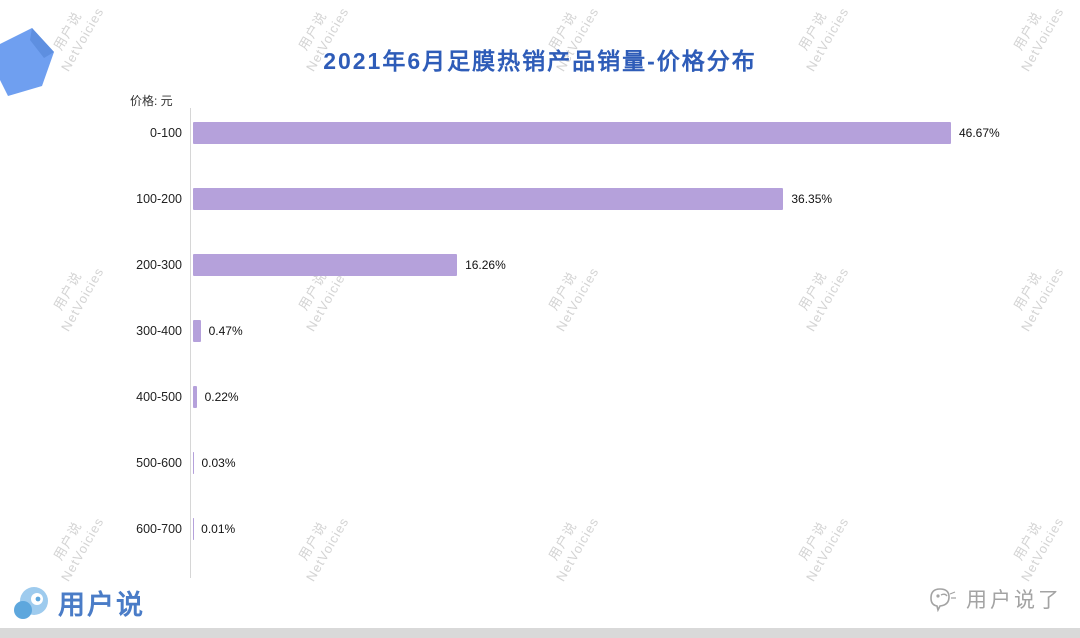 The height and width of the screenshot is (638, 1080). What do you see at coordinates (540, 265) in the screenshot?
I see `chart-row: 200-300 16.26%` at bounding box center [540, 265].